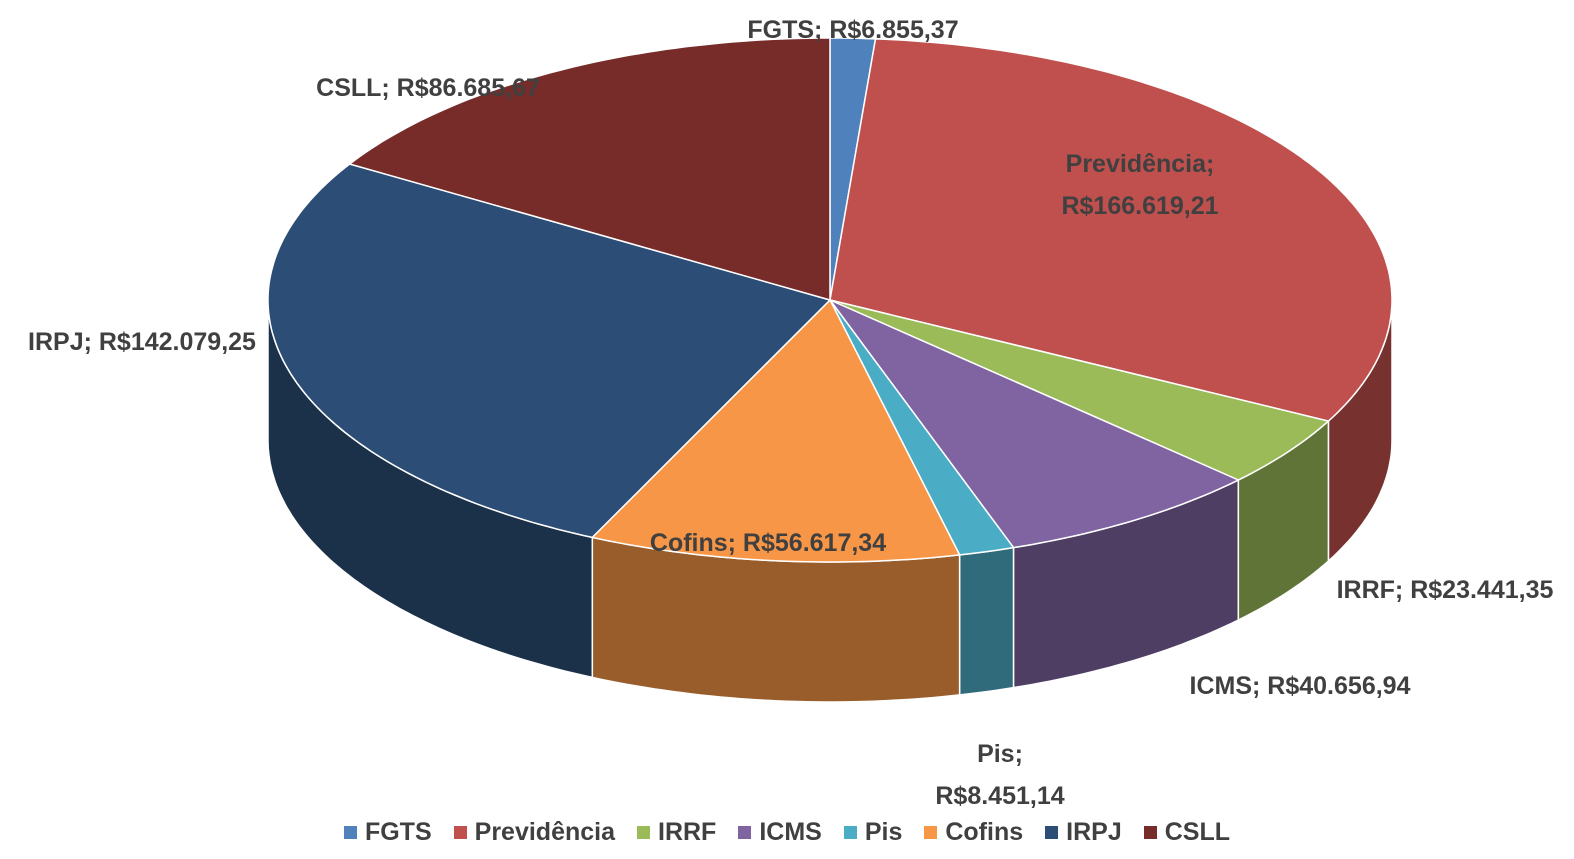 Image resolution: width=1574 pixels, height=859 pixels. Describe the element at coordinates (428, 88) in the screenshot. I see `data-label: CSLL; R$86.685,67` at that location.